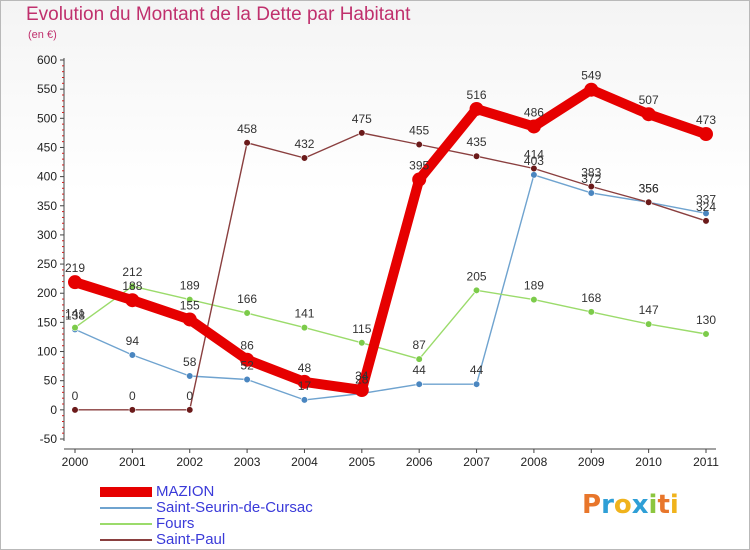 The height and width of the screenshot is (550, 750). I want to click on y-tick-label: 200, so click(47, 293).